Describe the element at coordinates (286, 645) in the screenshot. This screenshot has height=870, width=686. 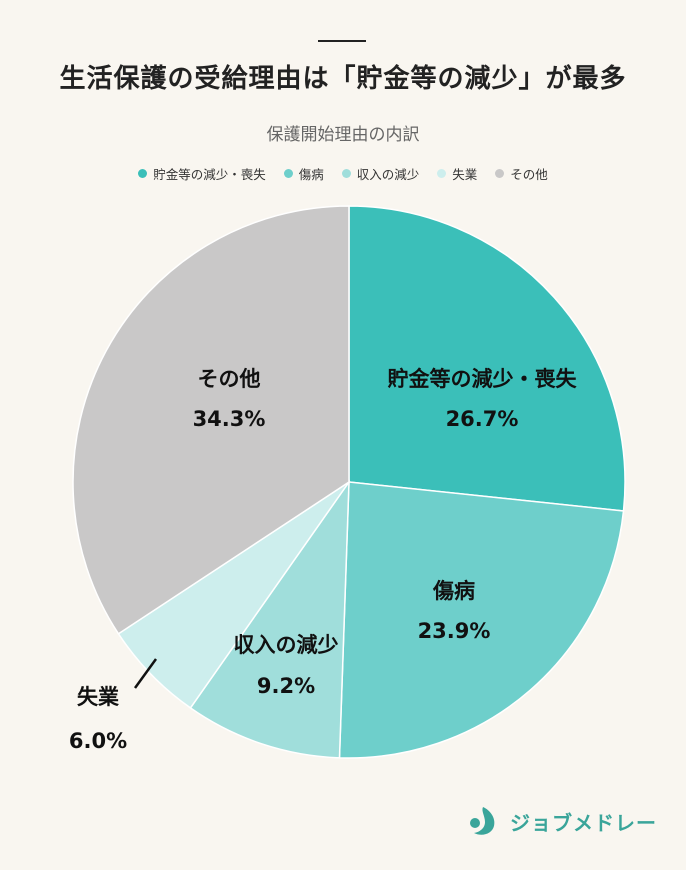
I see `slice-label-income: 収入の減少` at that location.